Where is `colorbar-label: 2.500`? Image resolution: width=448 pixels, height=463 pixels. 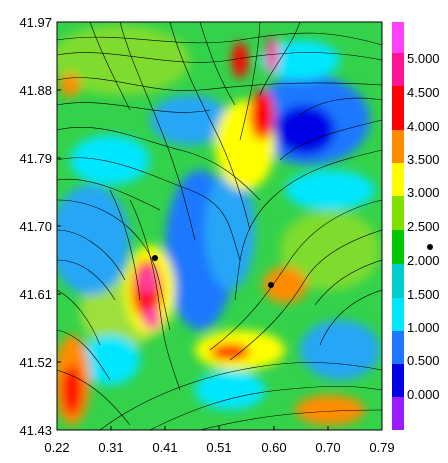 colorbar-label: 2.500 is located at coordinates (423, 226).